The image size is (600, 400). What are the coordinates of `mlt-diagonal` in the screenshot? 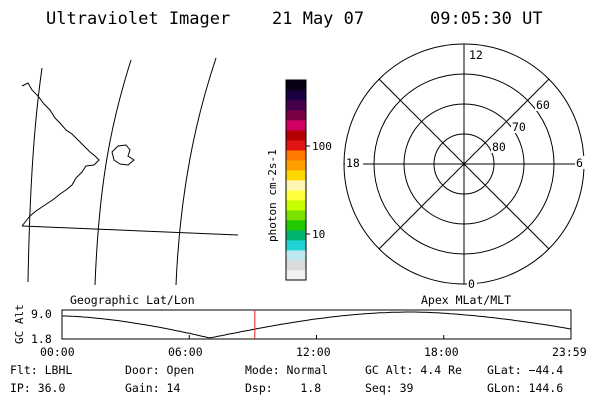 It's located at (464, 164).